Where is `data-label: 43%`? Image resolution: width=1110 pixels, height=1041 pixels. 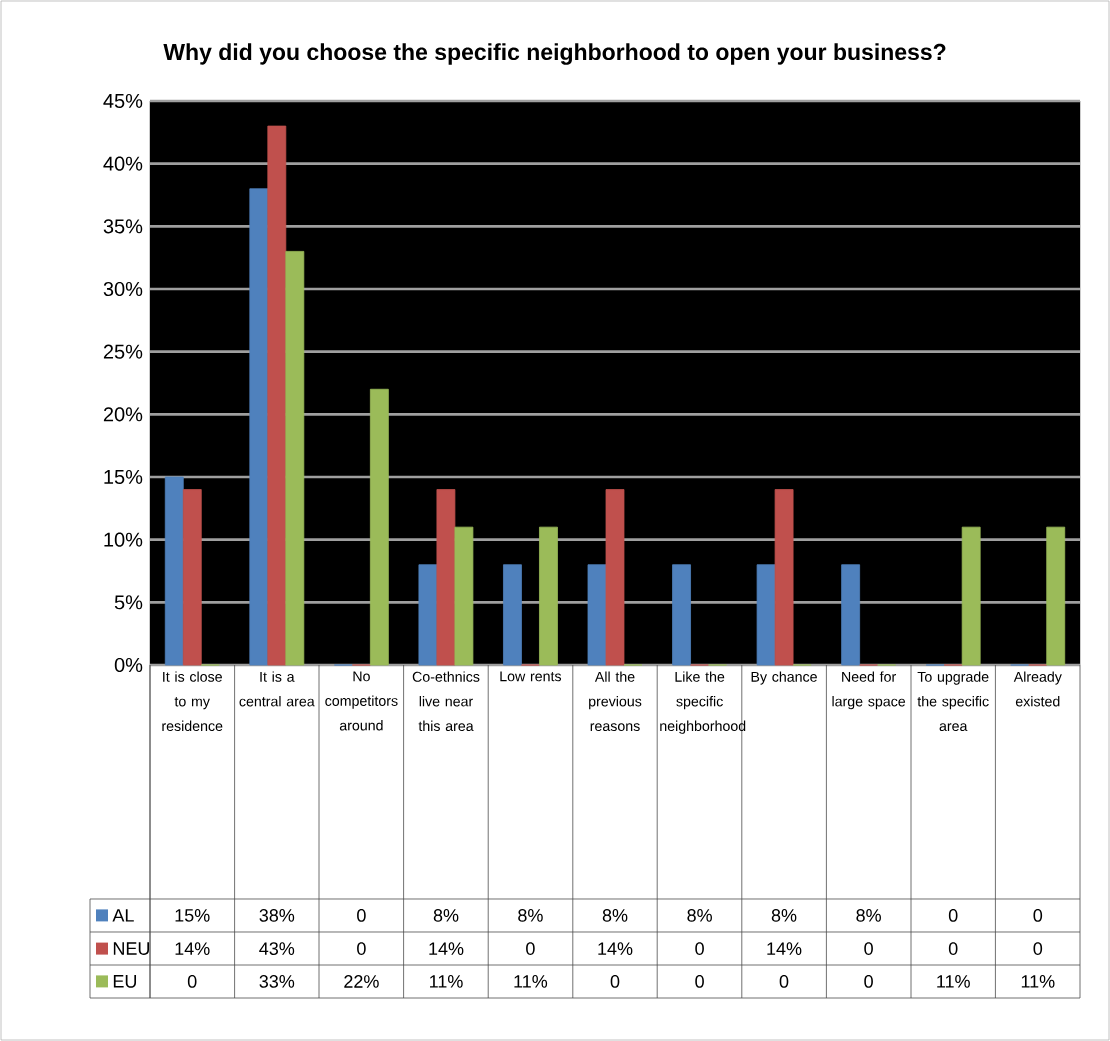 data-label: 43% is located at coordinates (277, 948).